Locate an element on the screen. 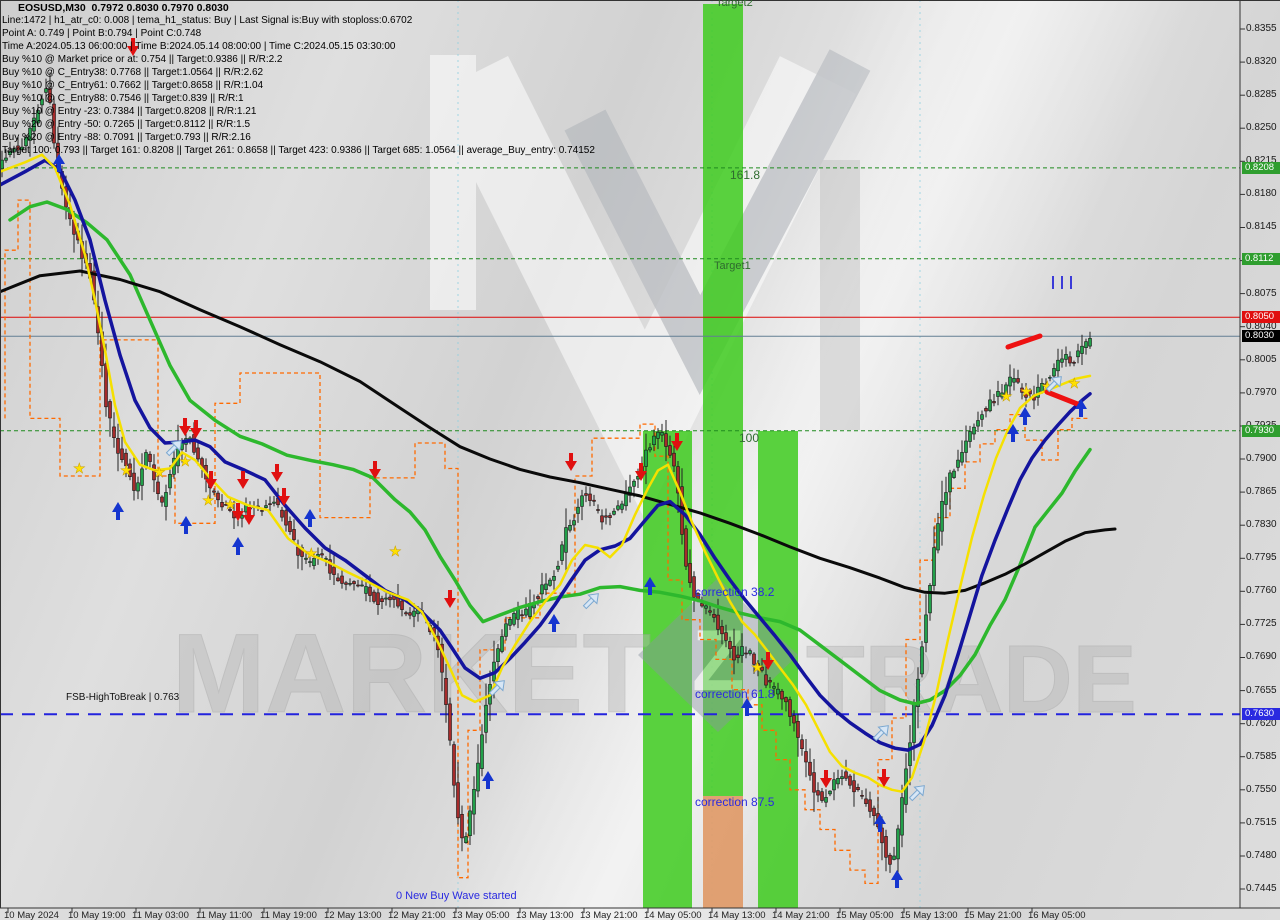  signal-zone-band is located at coordinates (723, 852).